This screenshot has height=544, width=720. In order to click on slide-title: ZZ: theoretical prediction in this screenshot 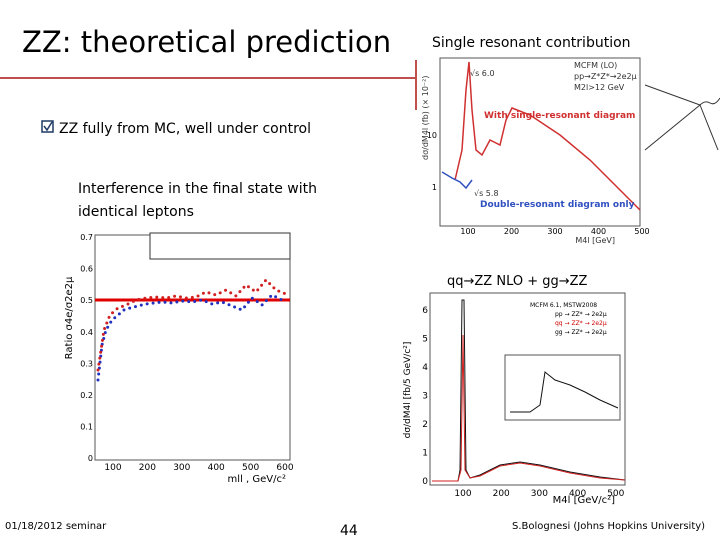, I will do `click(206, 42)`.